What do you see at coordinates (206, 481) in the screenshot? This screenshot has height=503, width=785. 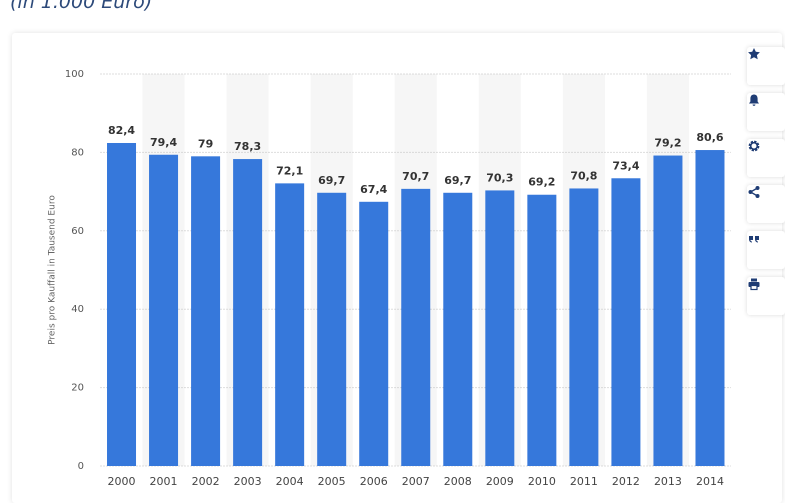 I see `x-tick-label: 2002` at bounding box center [206, 481].